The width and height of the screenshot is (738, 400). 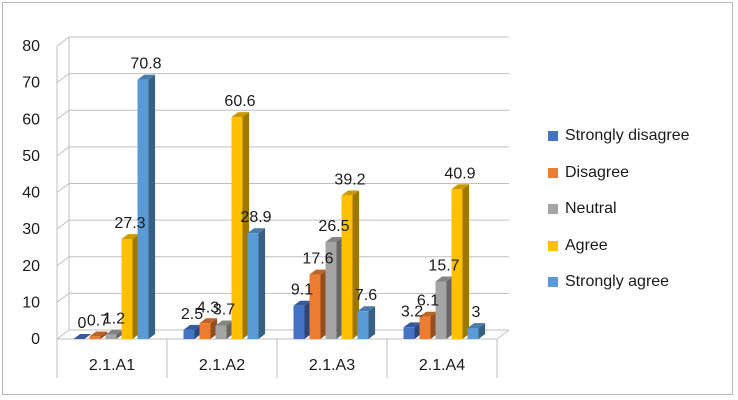 I want to click on legend-item: Agree, so click(x=638, y=246).